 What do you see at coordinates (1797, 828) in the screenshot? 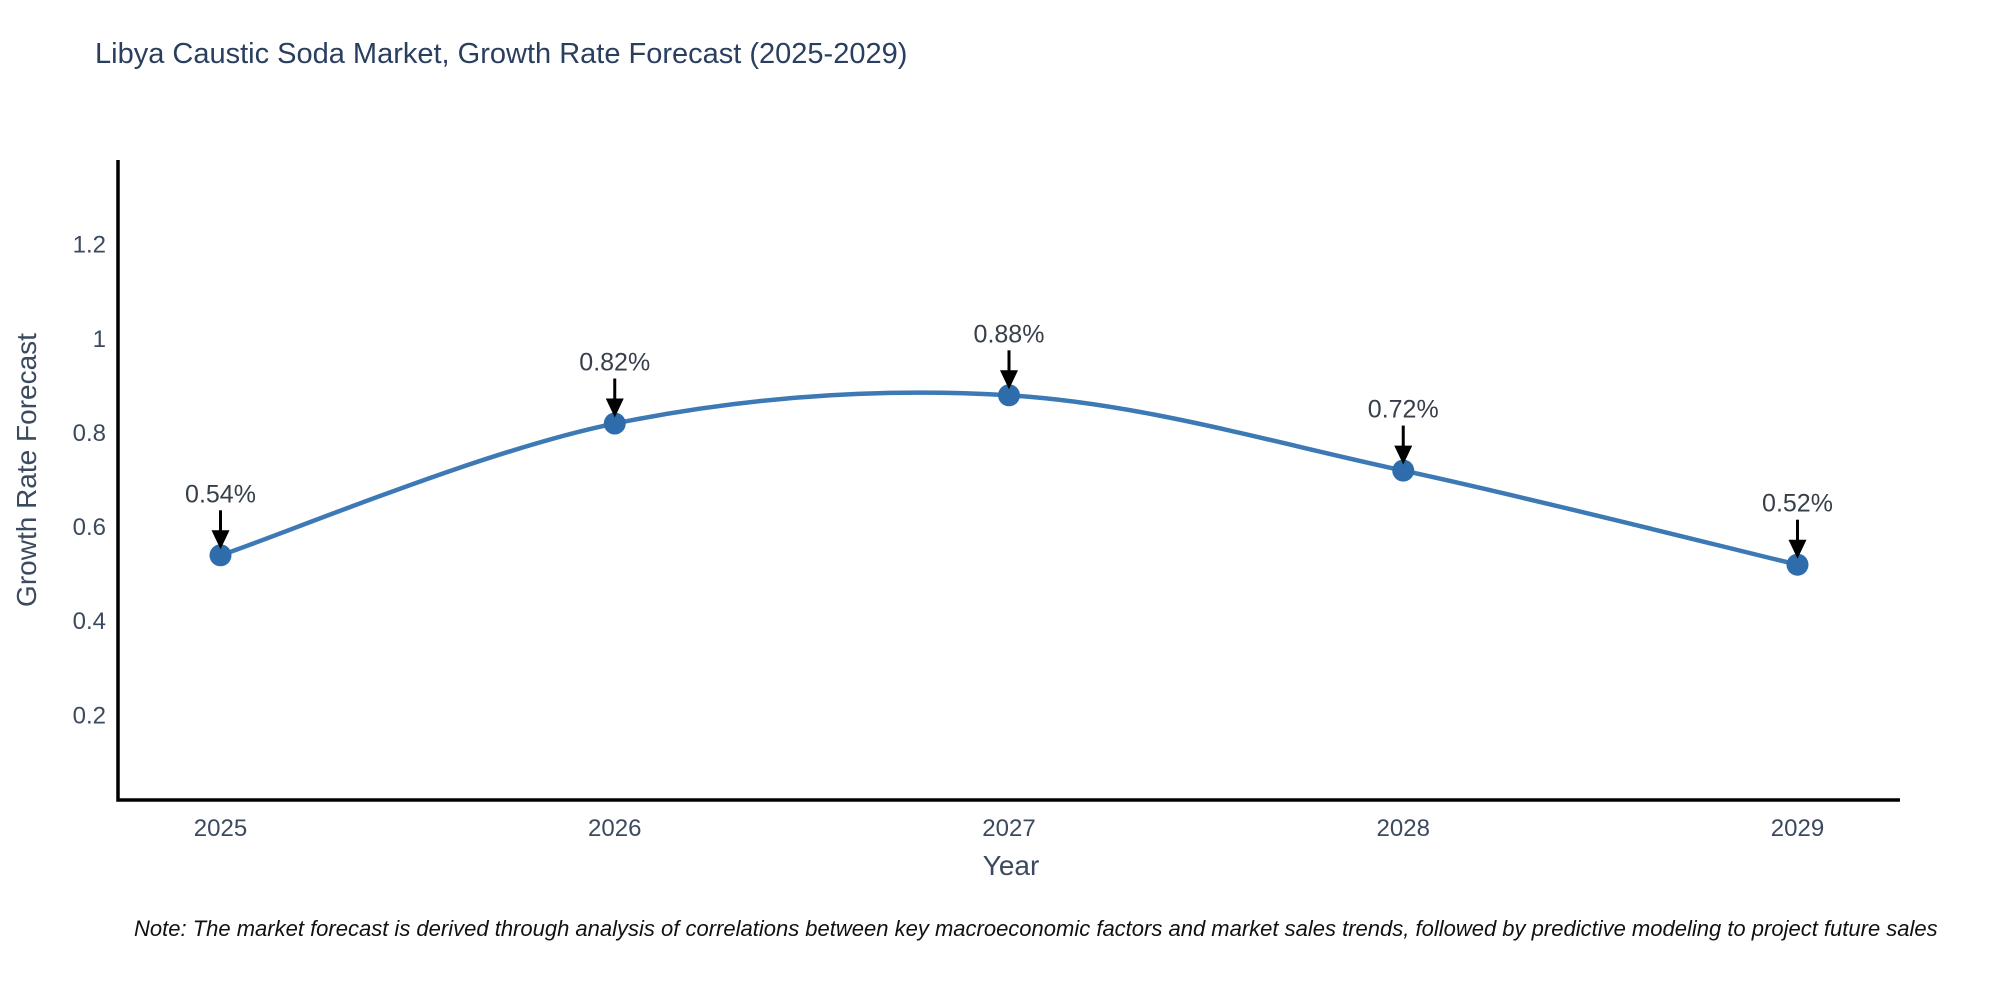
I see `x-tick-label: 2029` at bounding box center [1797, 828].